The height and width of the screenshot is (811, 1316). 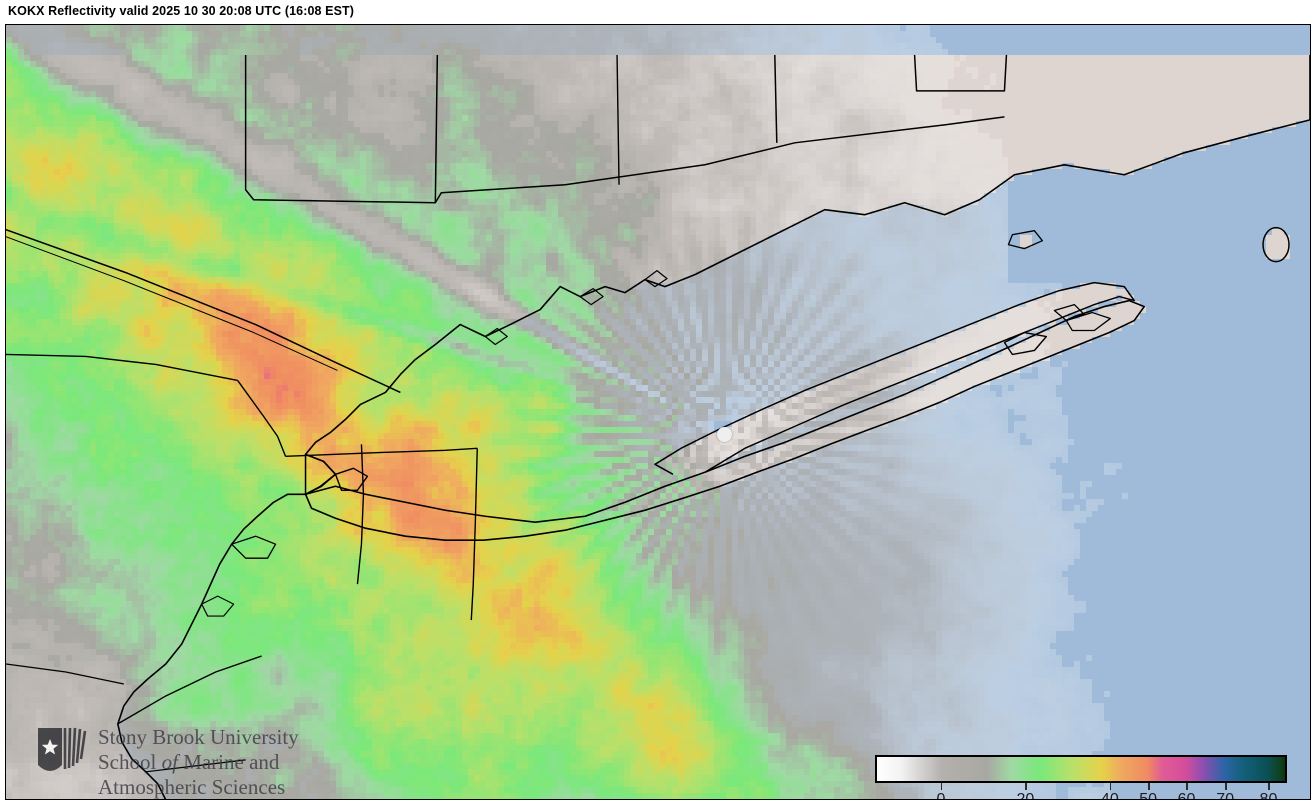 What do you see at coordinates (1083, 795) in the screenshot?
I see `colorbar-labels: 0 20 40 50 60 70 80` at bounding box center [1083, 795].